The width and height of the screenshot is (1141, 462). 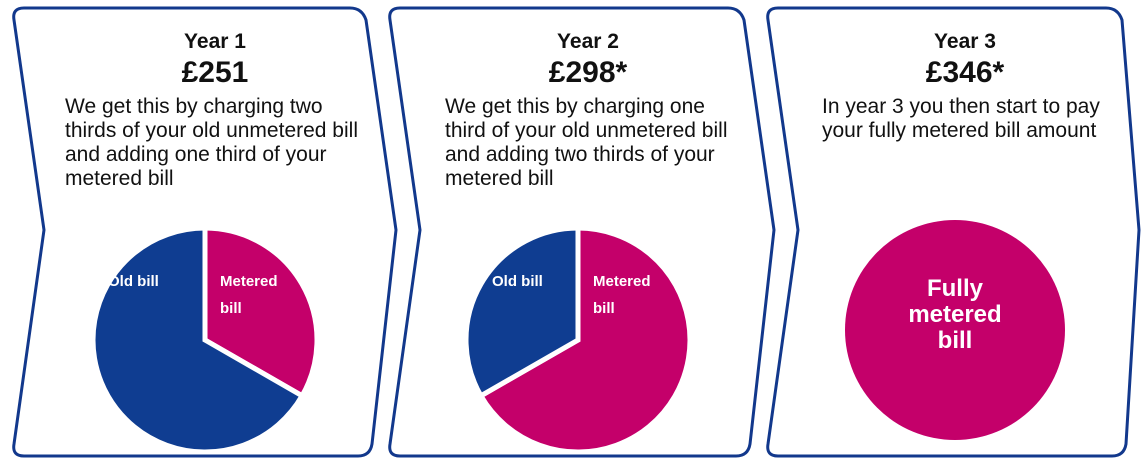 What do you see at coordinates (965, 72) in the screenshot?
I see `panel-amount: £346*` at bounding box center [965, 72].